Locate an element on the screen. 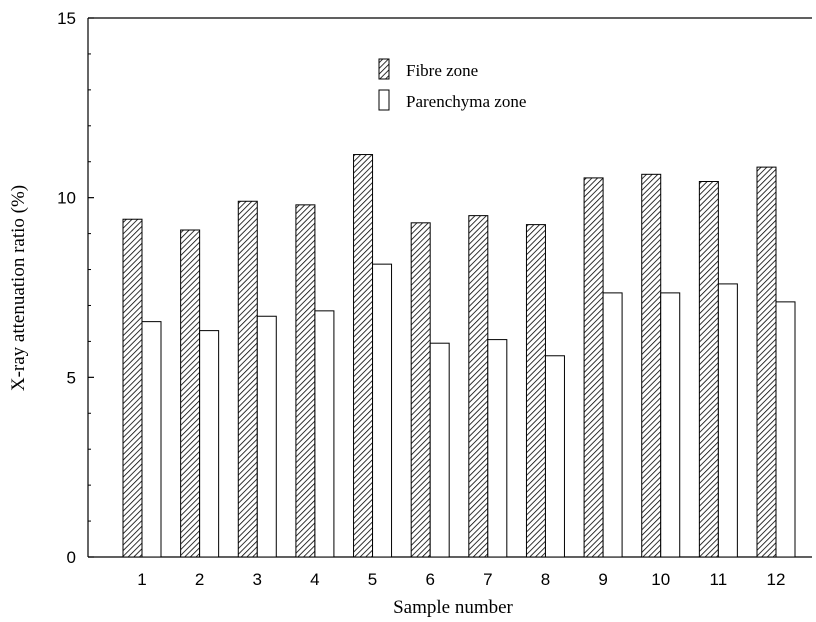 The width and height of the screenshot is (816, 622). x-tick-label: 10 is located at coordinates (660, 579).